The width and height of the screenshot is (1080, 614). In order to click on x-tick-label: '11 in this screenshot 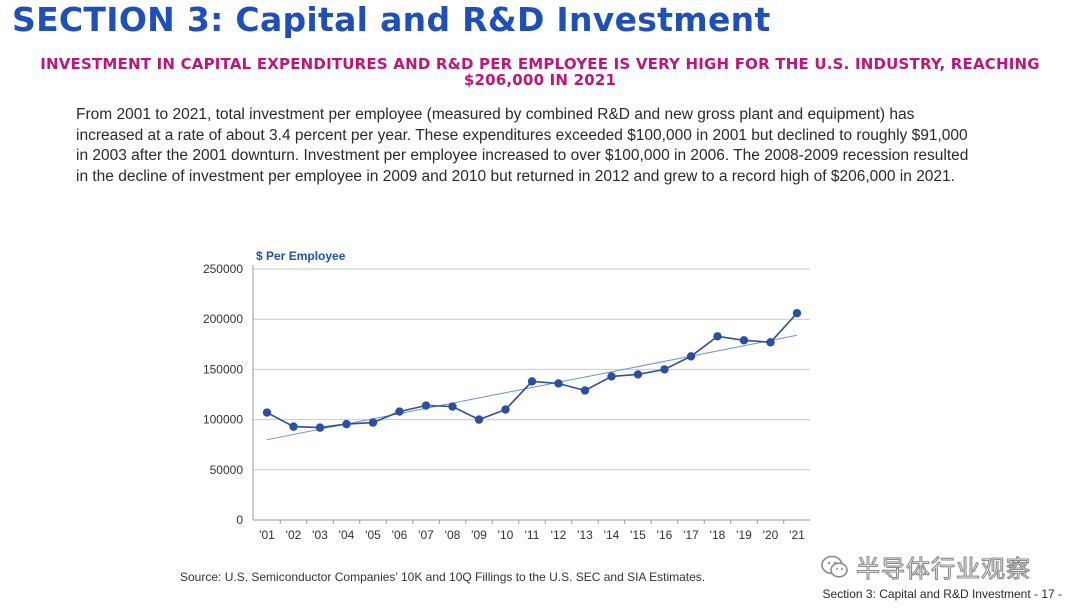, I will do `click(532, 535)`.